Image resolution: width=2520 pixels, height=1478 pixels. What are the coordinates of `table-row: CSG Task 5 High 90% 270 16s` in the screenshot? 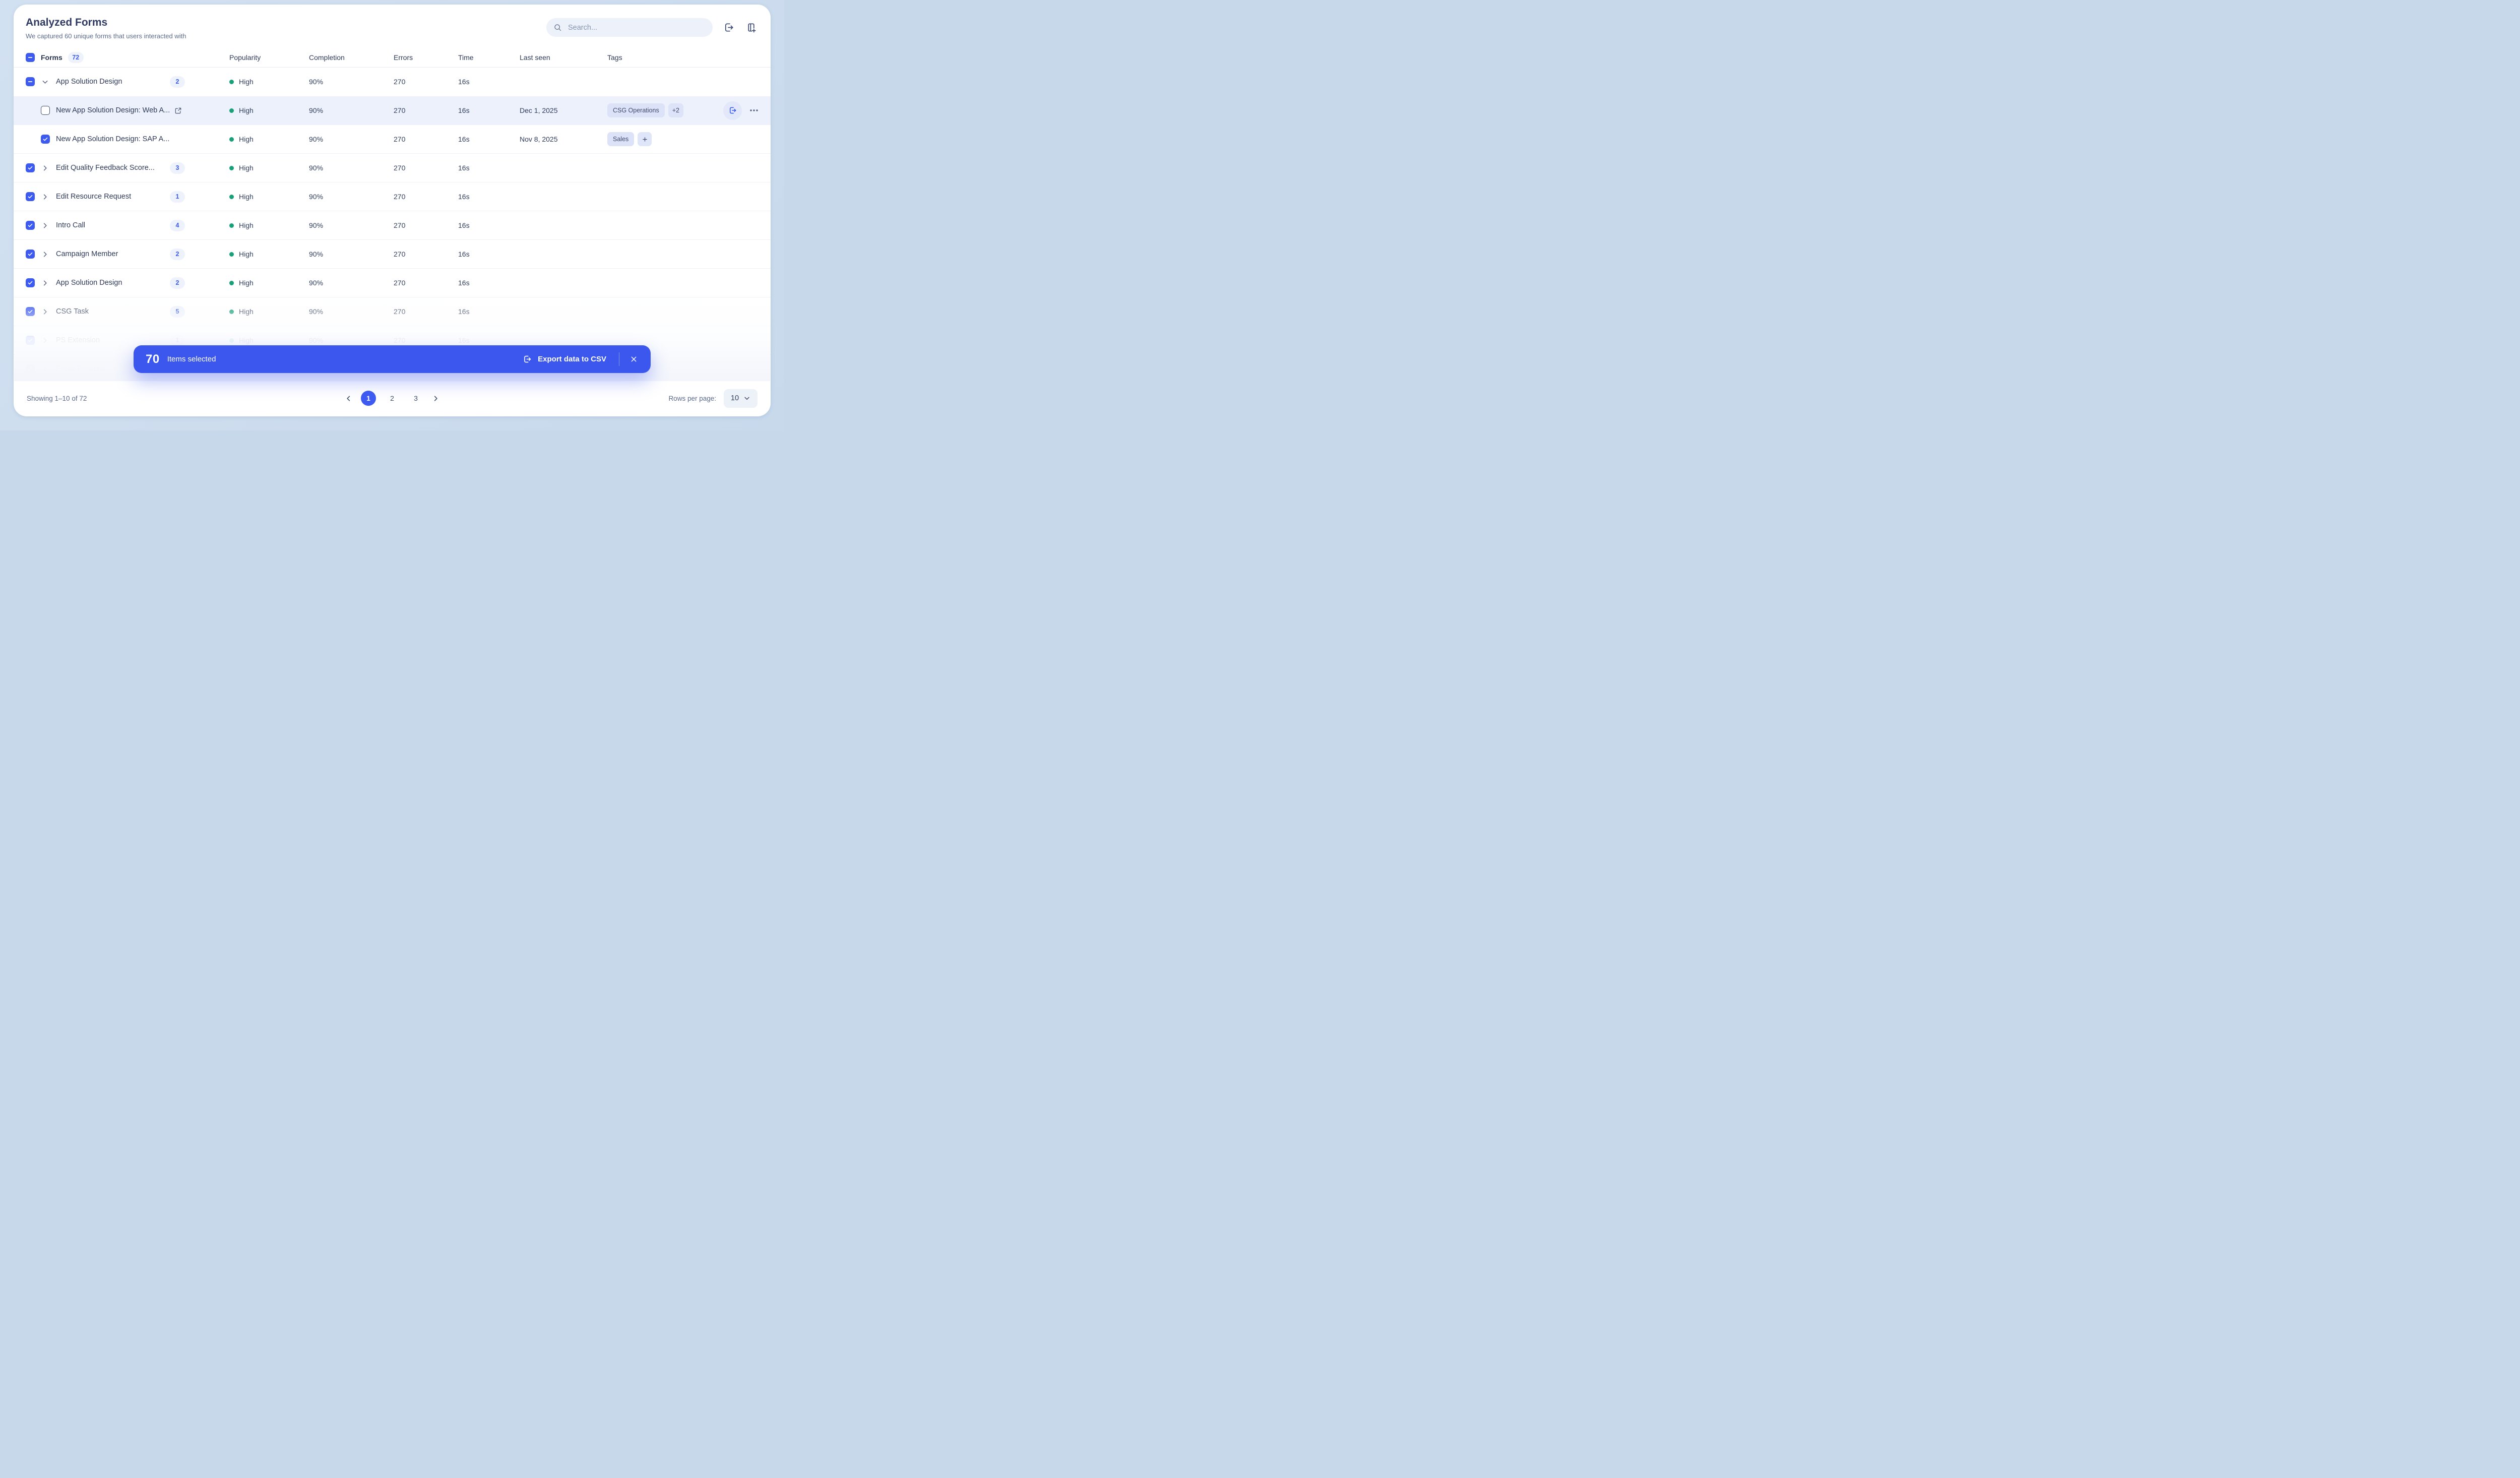 It's located at (393, 311).